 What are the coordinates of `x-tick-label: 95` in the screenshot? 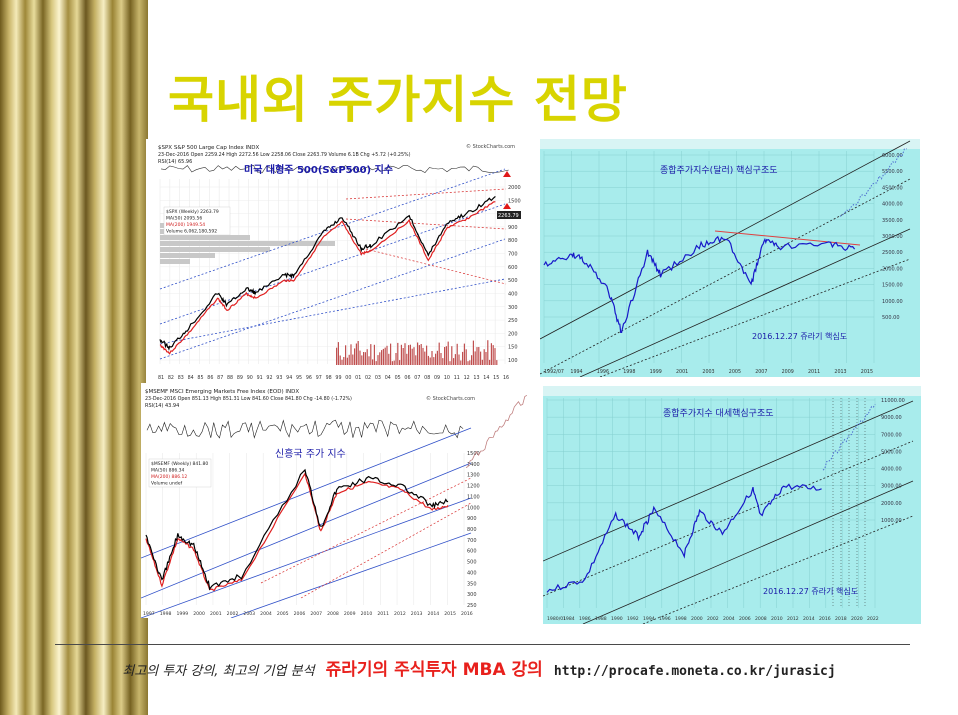 It's located at (299, 378).